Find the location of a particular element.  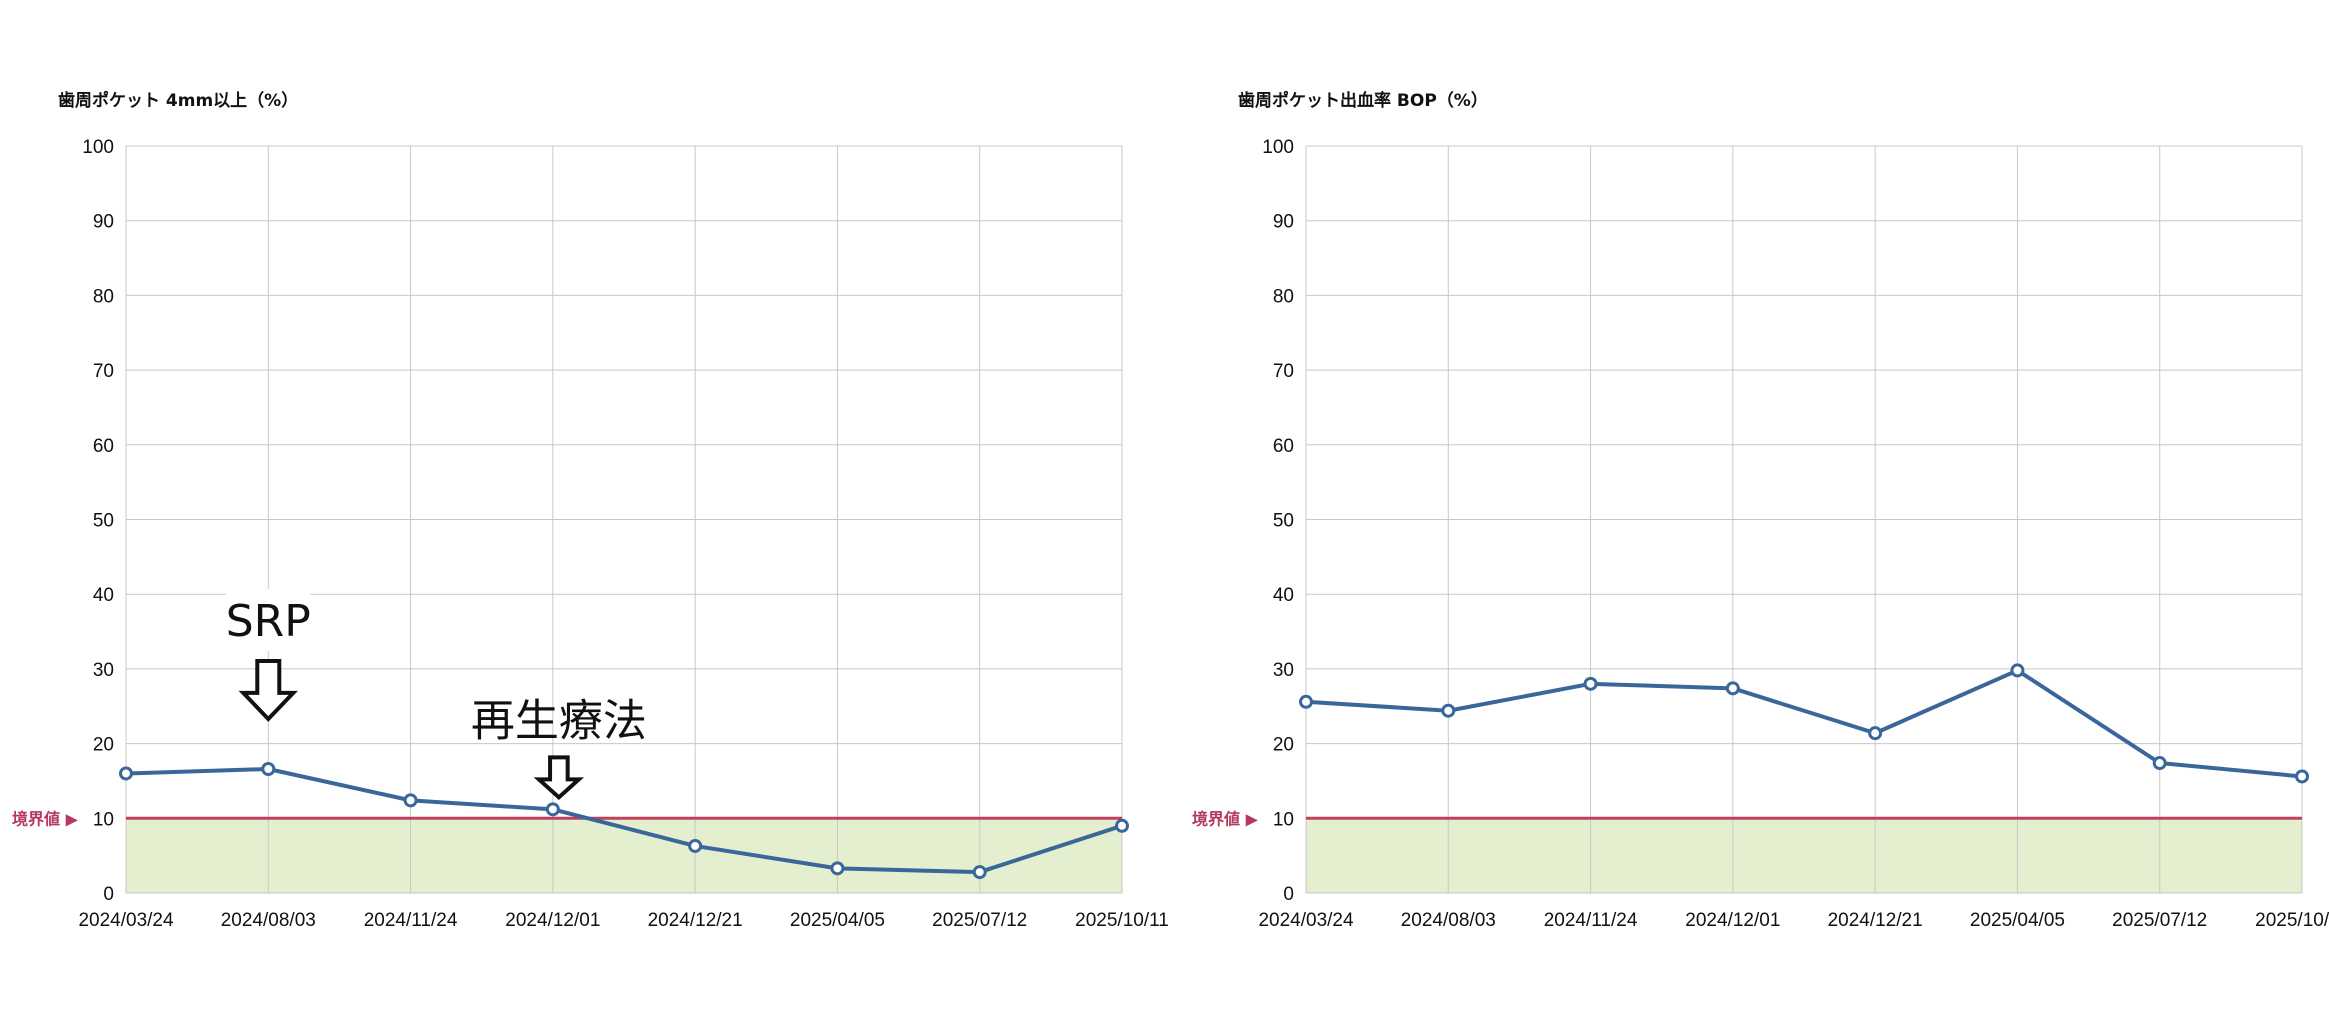

annotation-label: 再生療法 is located at coordinates (559, 720).